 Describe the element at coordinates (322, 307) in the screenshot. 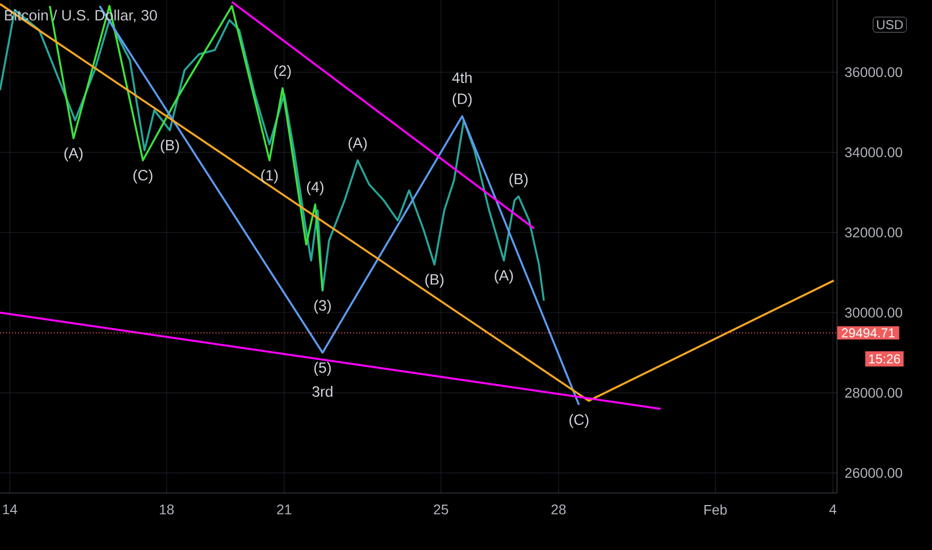

I see `annotation: (3)` at that location.